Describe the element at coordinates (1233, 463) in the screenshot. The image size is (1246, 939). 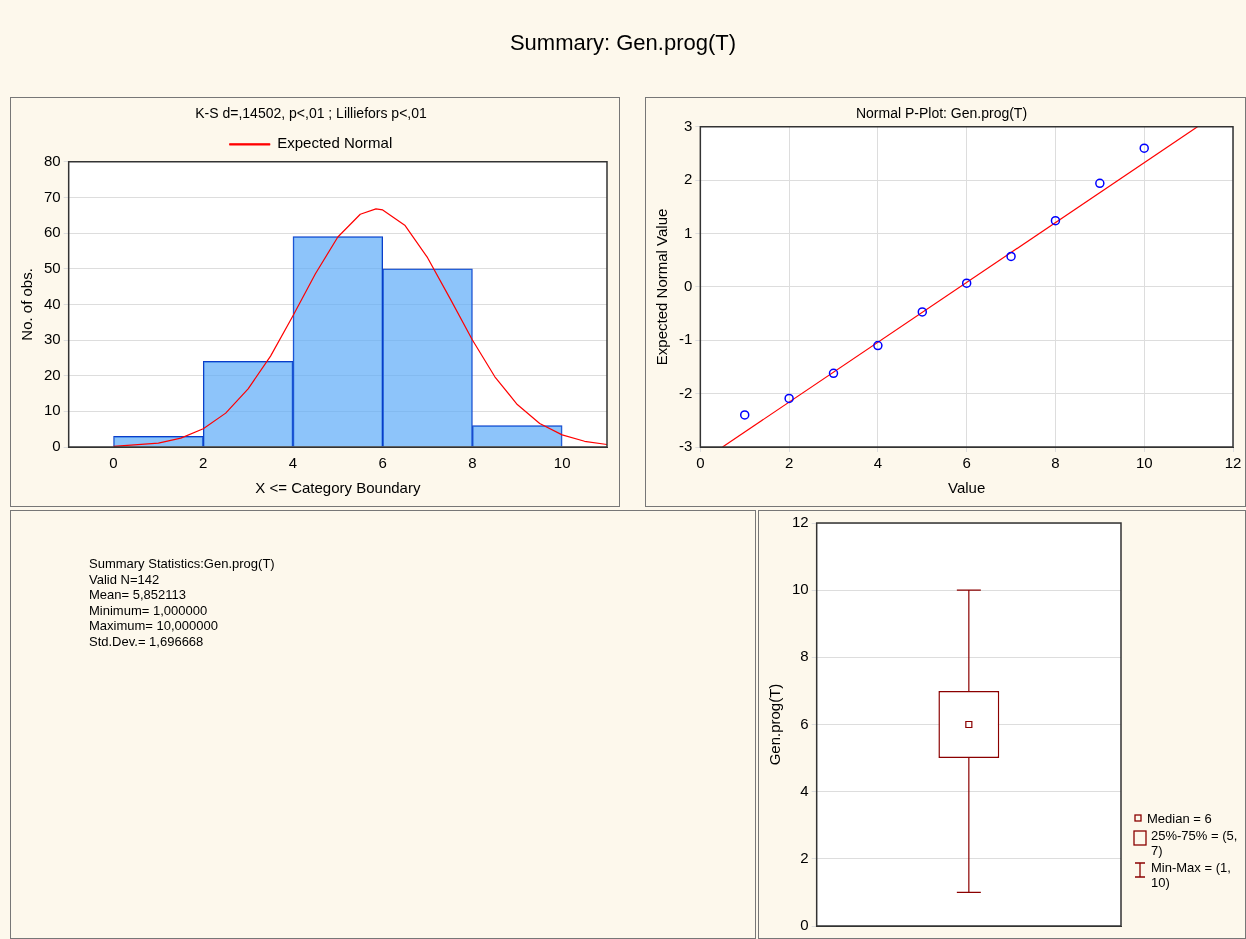
I see `x-tick-label: 12` at that location.